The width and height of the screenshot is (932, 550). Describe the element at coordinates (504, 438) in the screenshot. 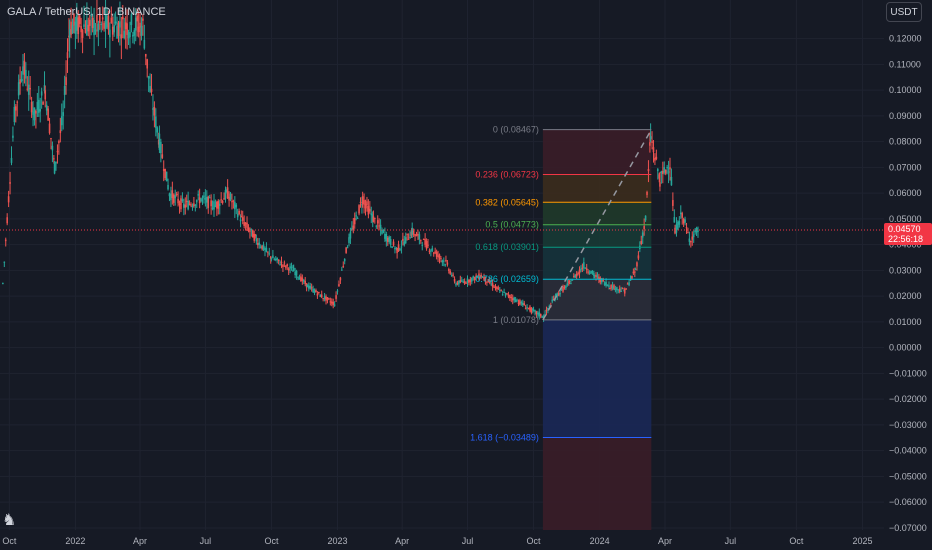

I see `fib-level-label: 1.618 (−0.03489)` at that location.